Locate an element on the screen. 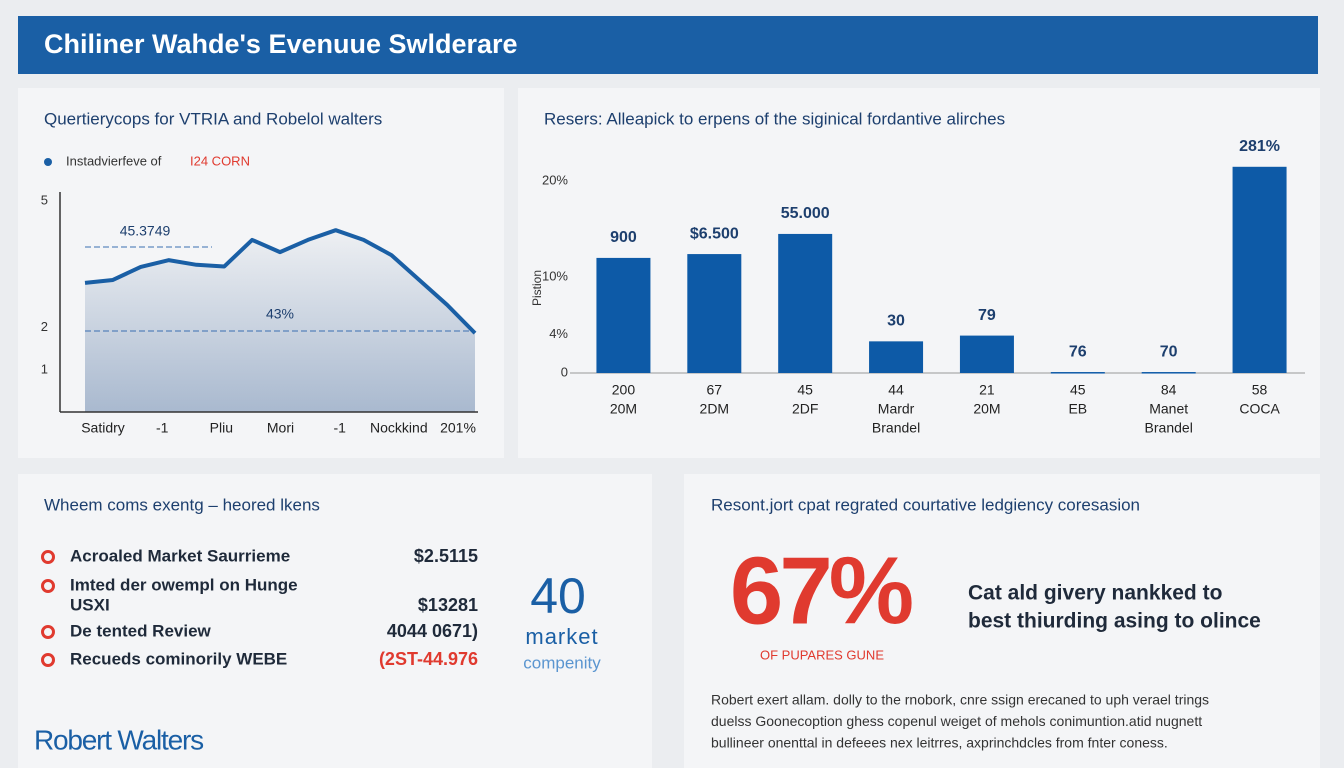 This screenshot has width=1344, height=768. x-tick-label: Mori is located at coordinates (280, 428).